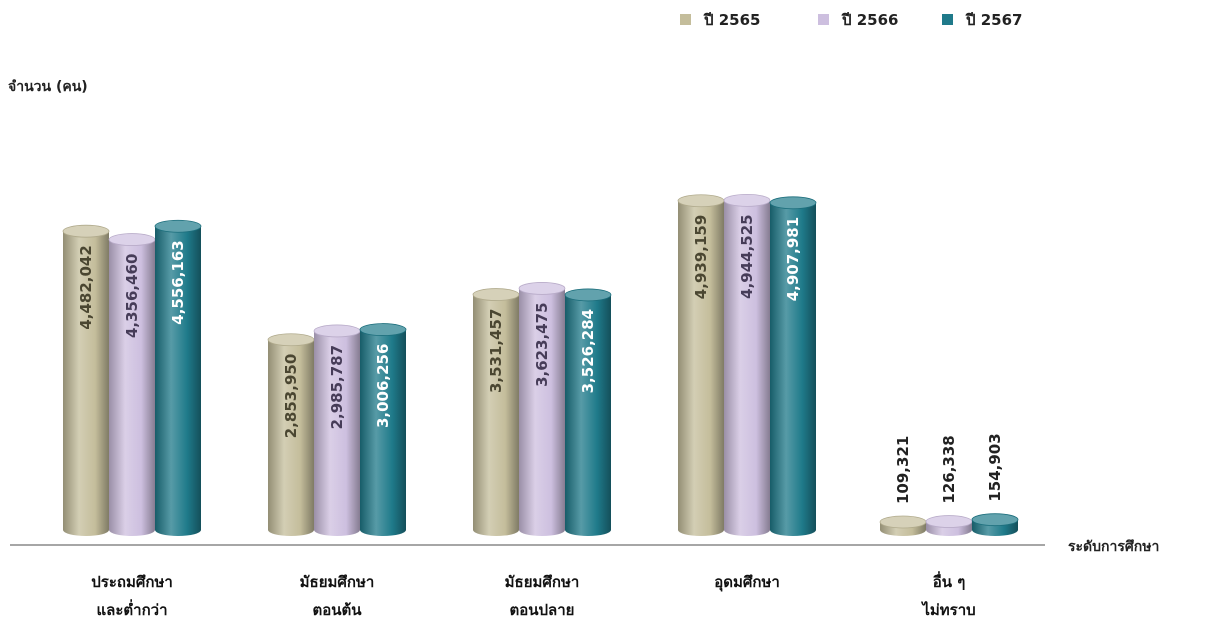 This screenshot has width=1222, height=624. What do you see at coordinates (496, 351) in the screenshot?
I see `value-label: 3,531,457` at bounding box center [496, 351].